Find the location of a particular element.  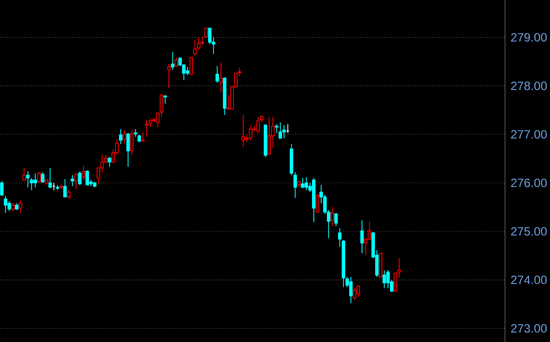

y-tick-label: 279.00 is located at coordinates (529, 37).